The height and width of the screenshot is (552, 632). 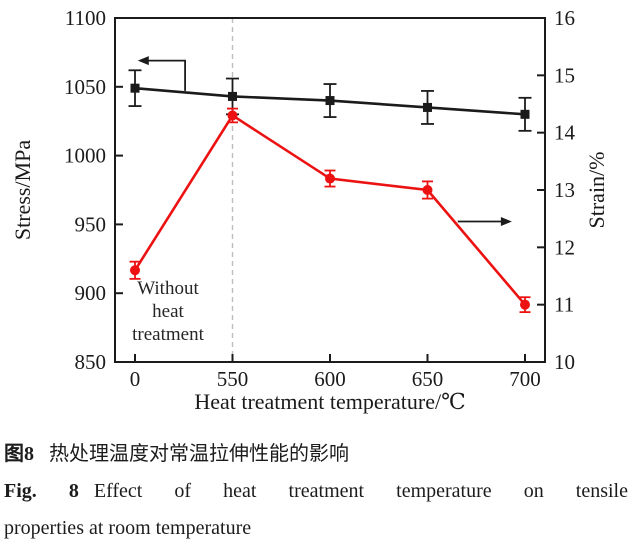 What do you see at coordinates (329, 401) in the screenshot?
I see `temperature-axis-title: Heat treatment temperature/℃` at bounding box center [329, 401].